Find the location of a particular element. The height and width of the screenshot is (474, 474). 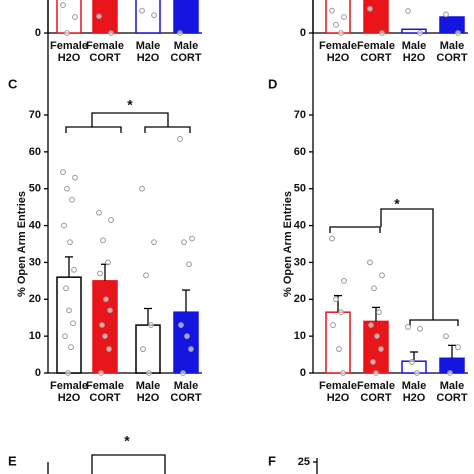

panel-letter: F is located at coordinates (272, 460).